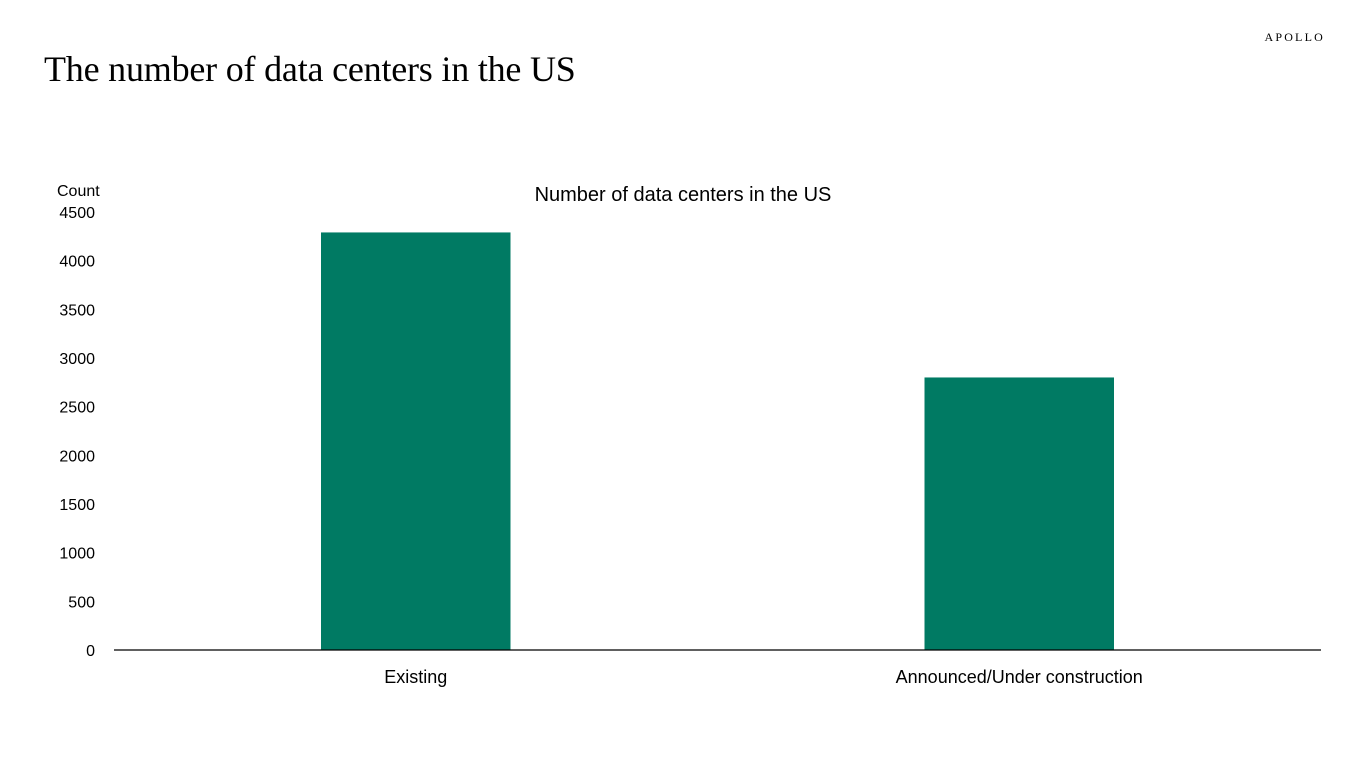  Describe the element at coordinates (78, 191) in the screenshot. I see `y-axis-label: Count` at that location.